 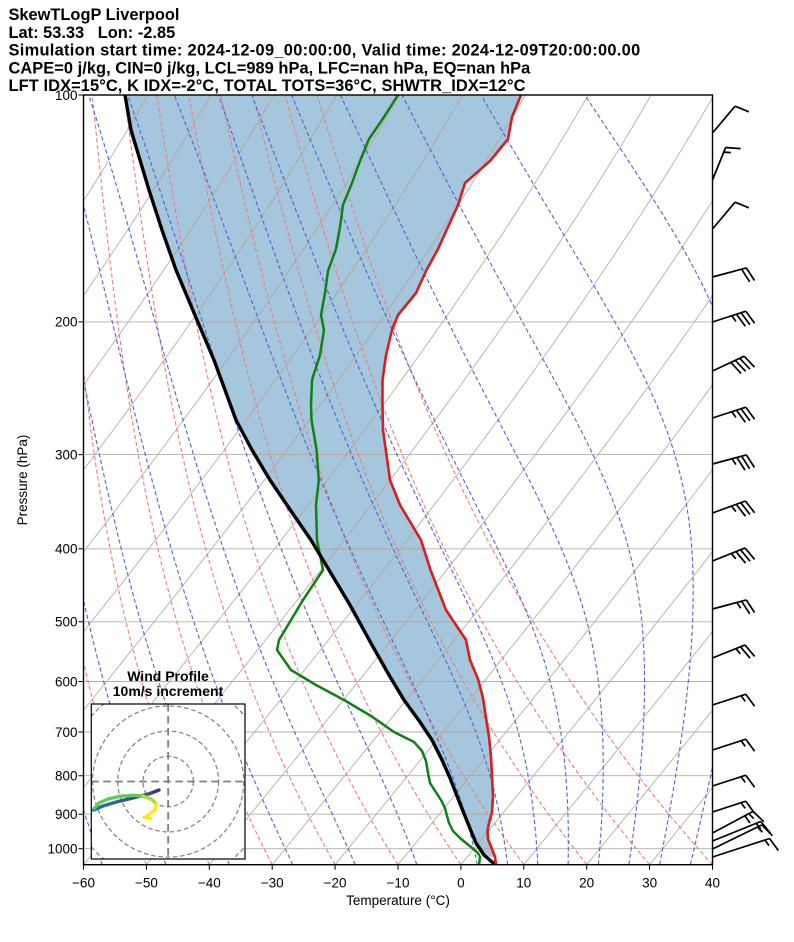 What do you see at coordinates (62, 849) in the screenshot?
I see `svg-text: 1000` at bounding box center [62, 849].